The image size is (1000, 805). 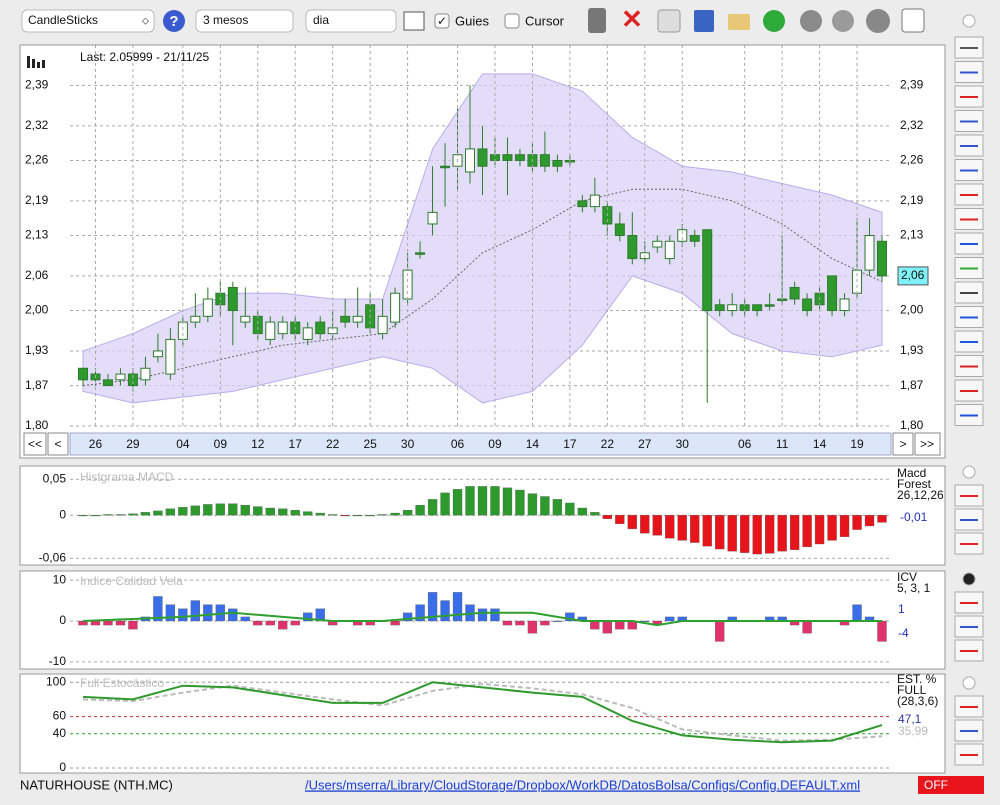 I want to click on open-icon, so click(x=739, y=22).